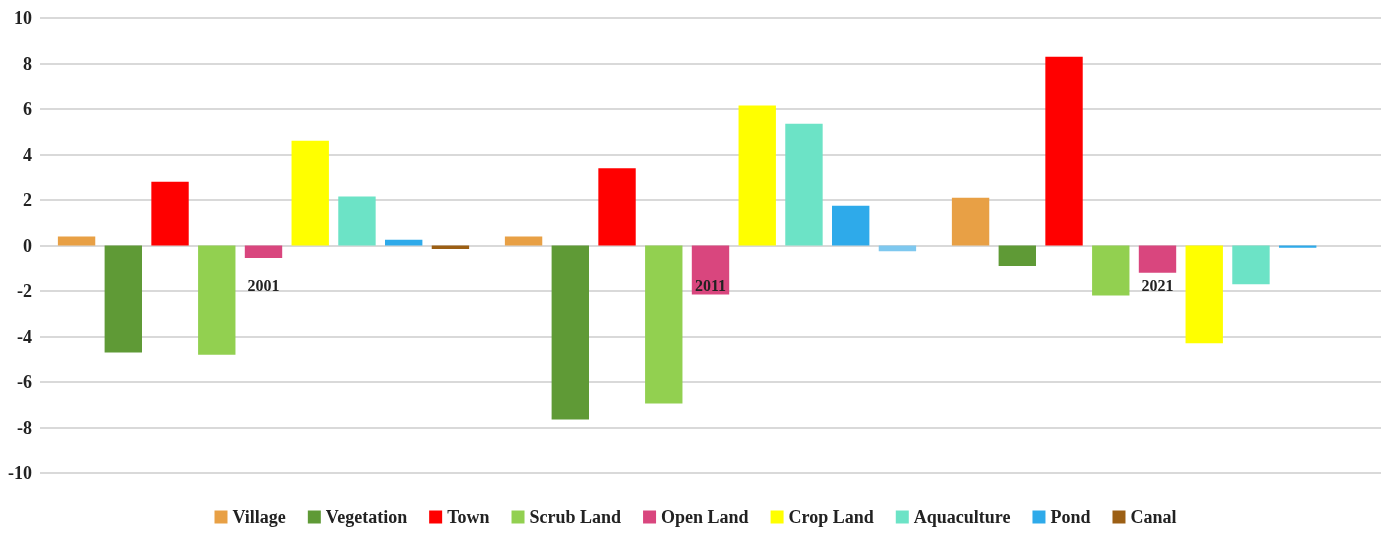 The width and height of the screenshot is (1391, 533). I want to click on legend-label: Pond, so click(1070, 517).